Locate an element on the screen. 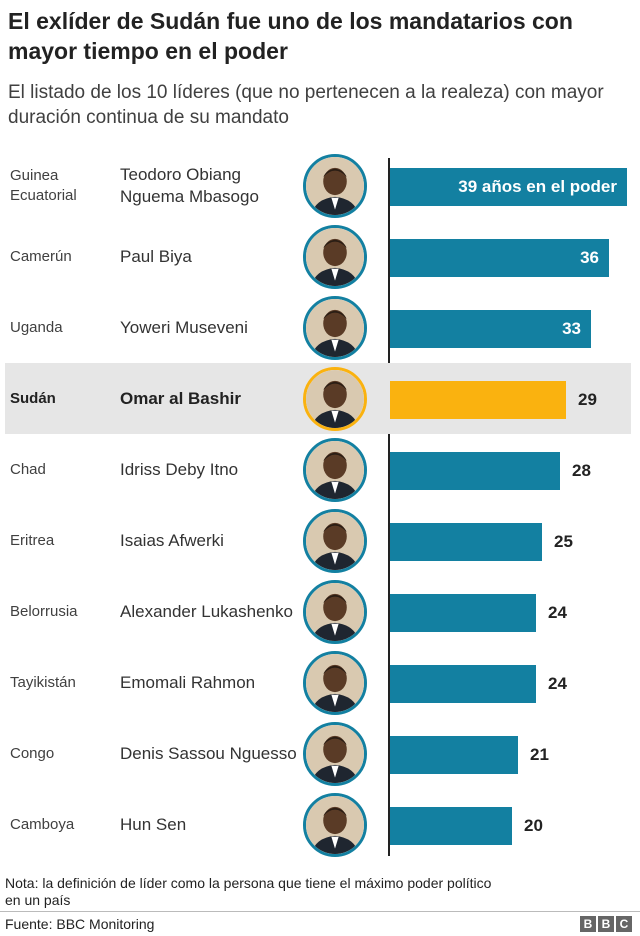 This screenshot has width=640, height=936. chart-row: Camboya Hun Sen is located at coordinates (320, 824).